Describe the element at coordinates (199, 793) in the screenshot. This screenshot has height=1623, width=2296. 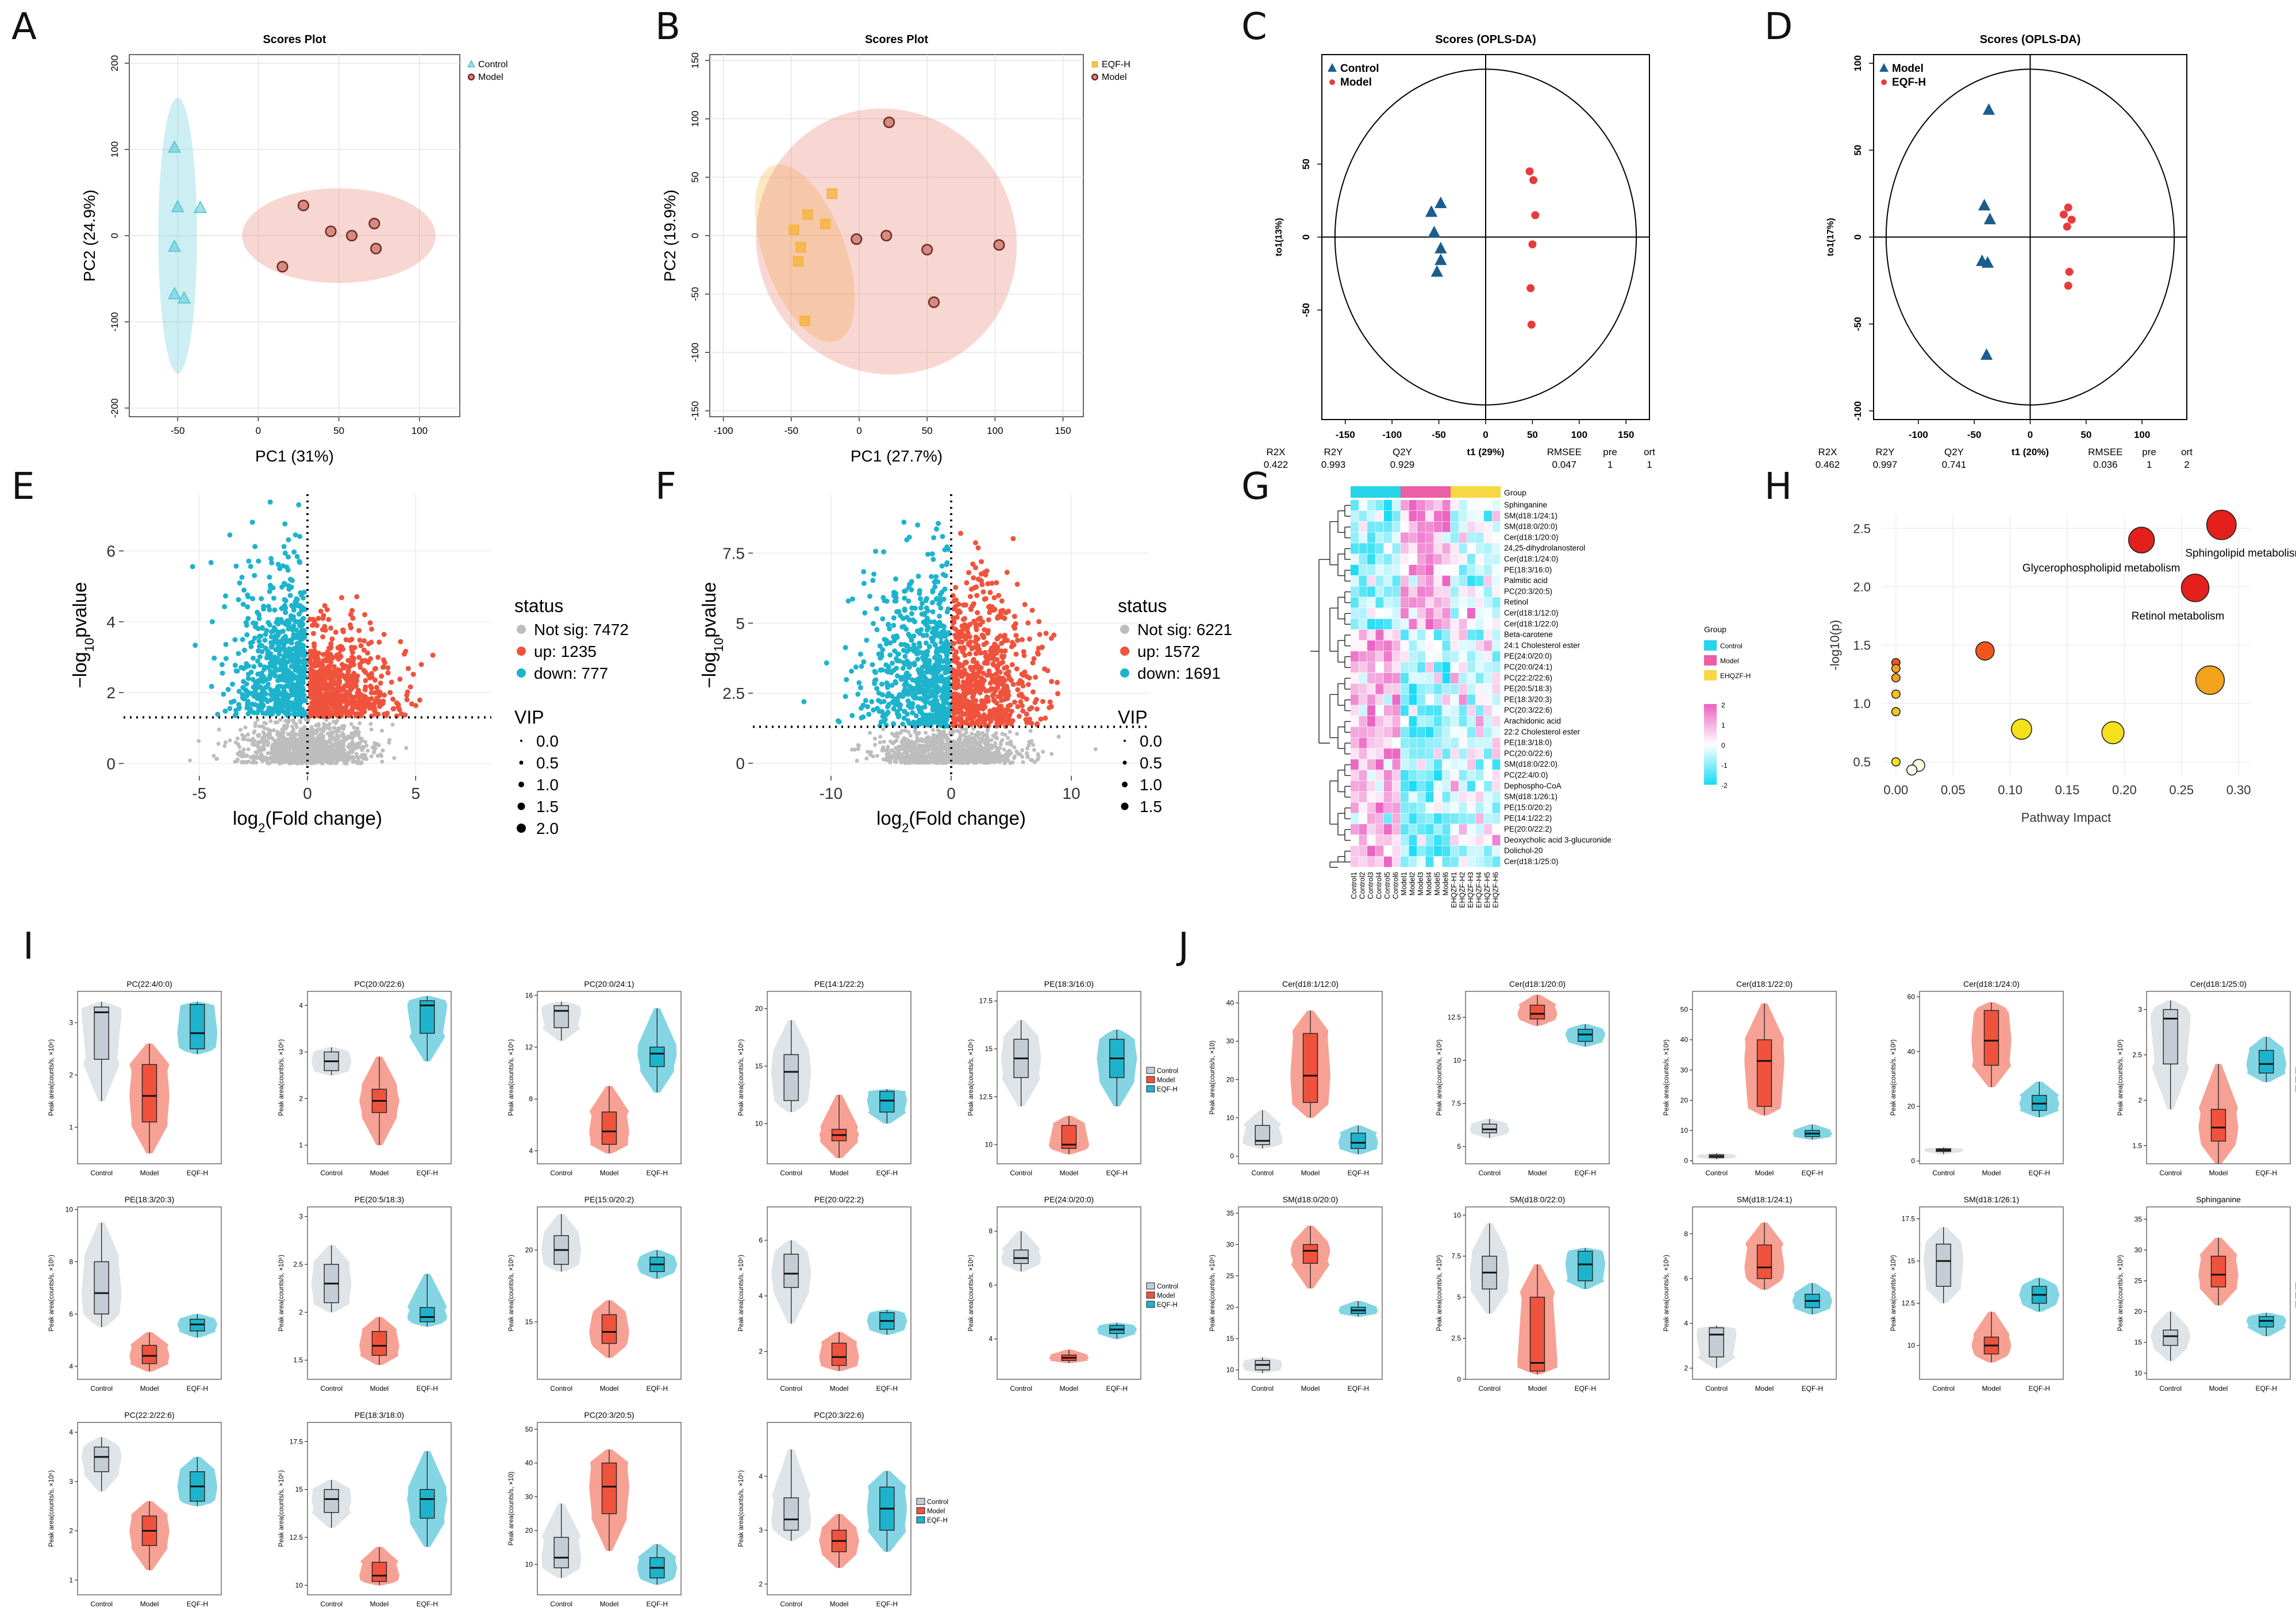
I see `tick-label: -5` at that location.